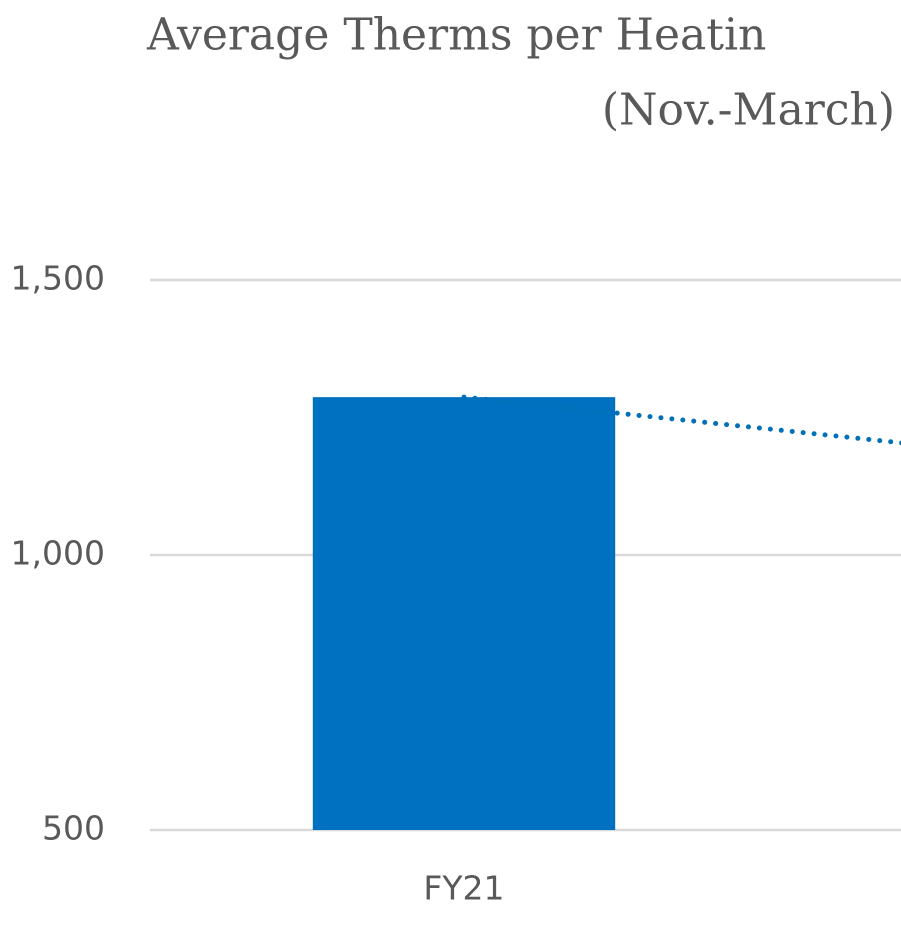 The height and width of the screenshot is (925, 901). What do you see at coordinates (748, 110) in the screenshot?
I see `chart-title: (Nov.-March)` at bounding box center [748, 110].